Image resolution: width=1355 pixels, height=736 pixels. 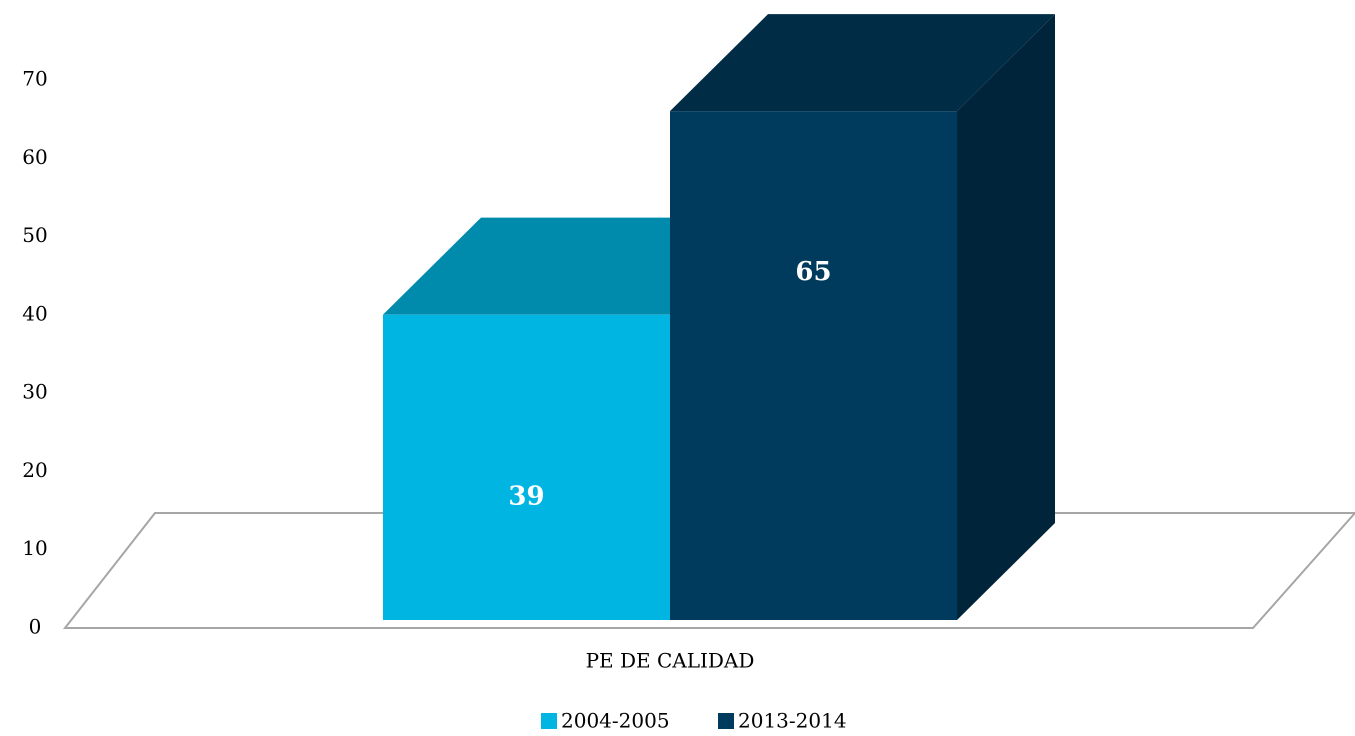 What do you see at coordinates (34, 235) in the screenshot?
I see `y-tick-label: 50` at bounding box center [34, 235].